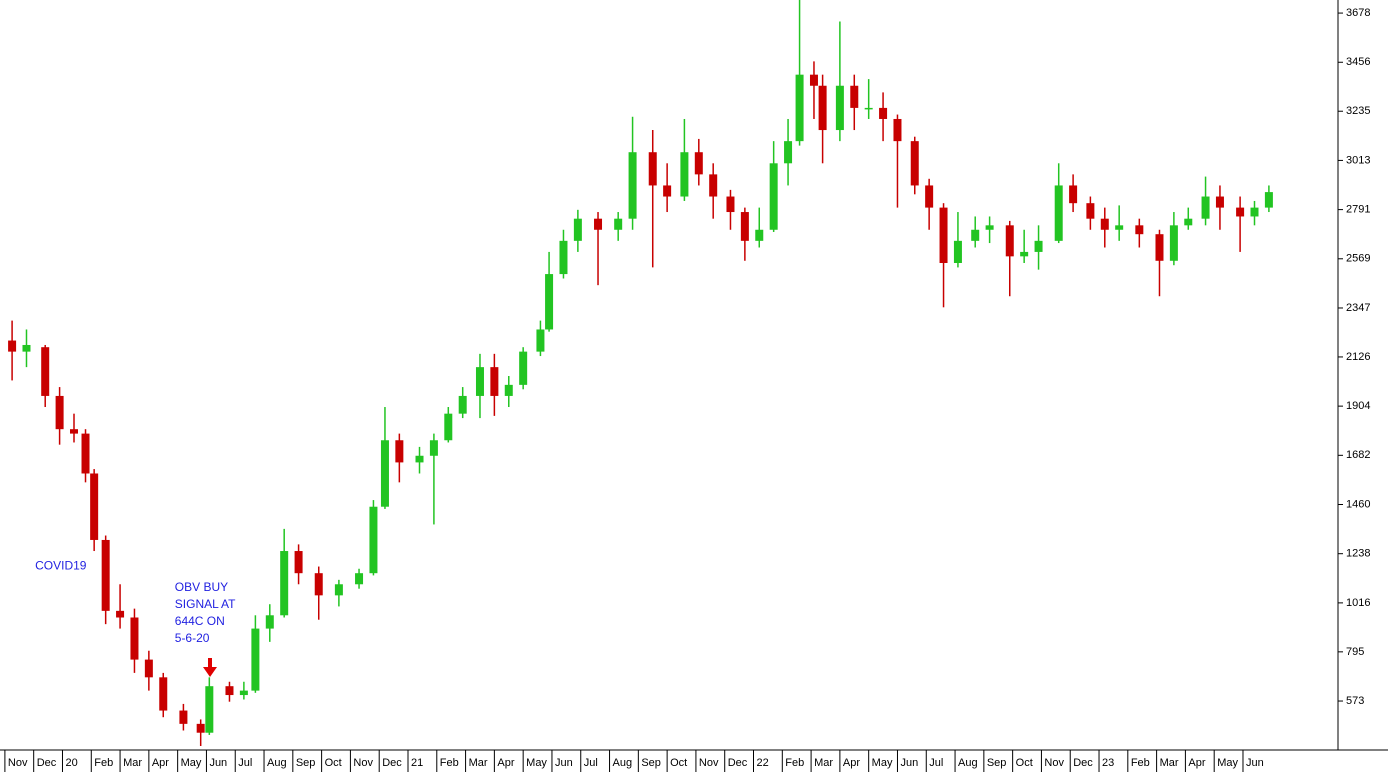  What do you see at coordinates (71, 763) in the screenshot?
I see `x-tick-label: 20` at bounding box center [71, 763].